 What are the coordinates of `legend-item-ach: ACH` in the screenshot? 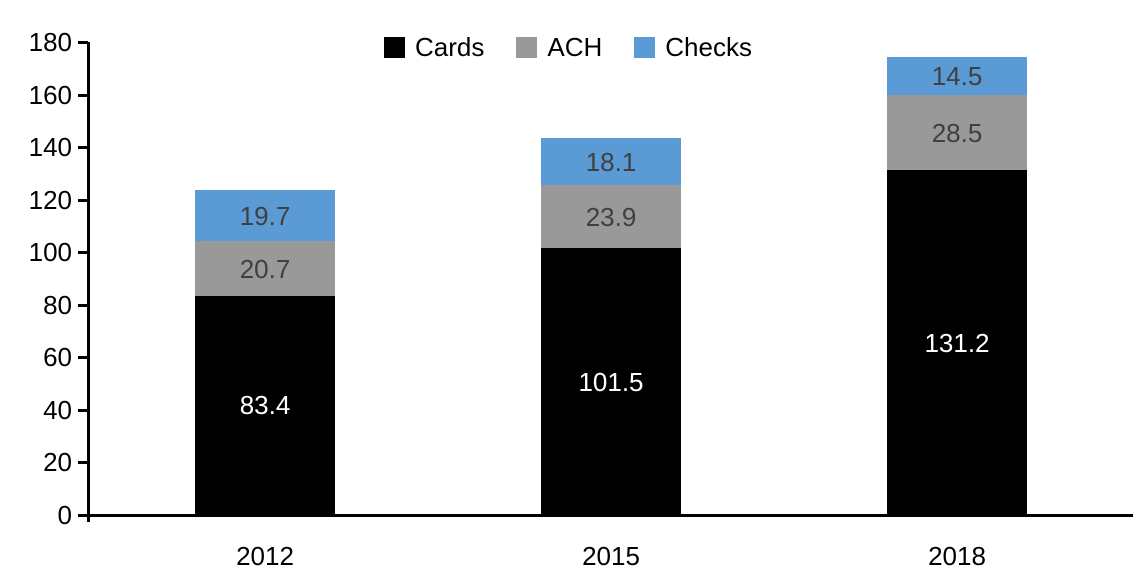 It's located at (559, 47).